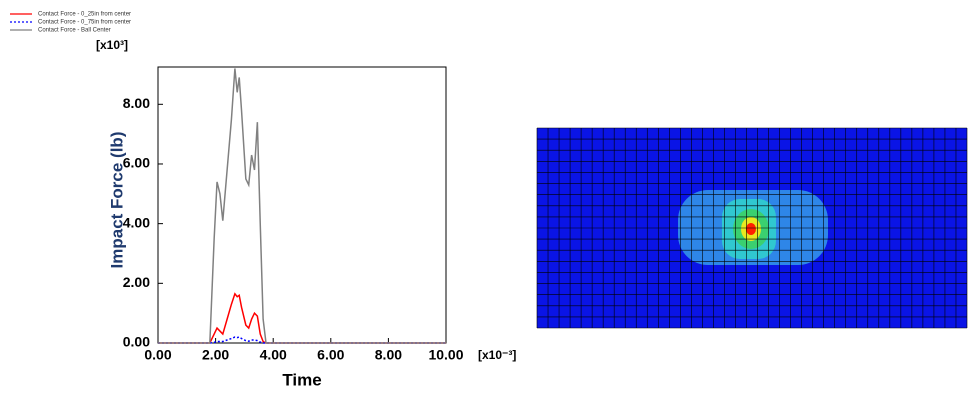 The image size is (975, 408). Describe the element at coordinates (116, 200) in the screenshot. I see `y-axis-label: Impact Force (lb)` at that location.